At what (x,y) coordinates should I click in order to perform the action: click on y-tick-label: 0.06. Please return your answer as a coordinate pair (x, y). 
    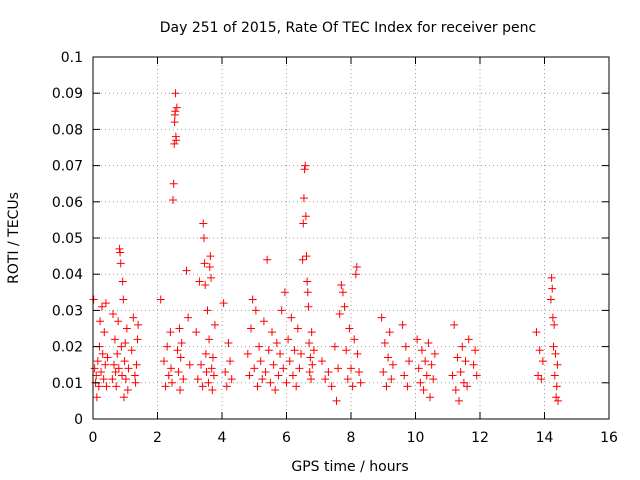
    Looking at the image, I should click on (67, 203).